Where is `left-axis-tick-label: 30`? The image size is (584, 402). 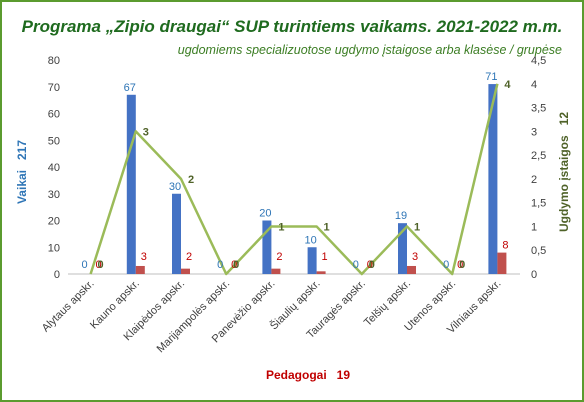 left-axis-tick-label: 30 is located at coordinates (54, 195).